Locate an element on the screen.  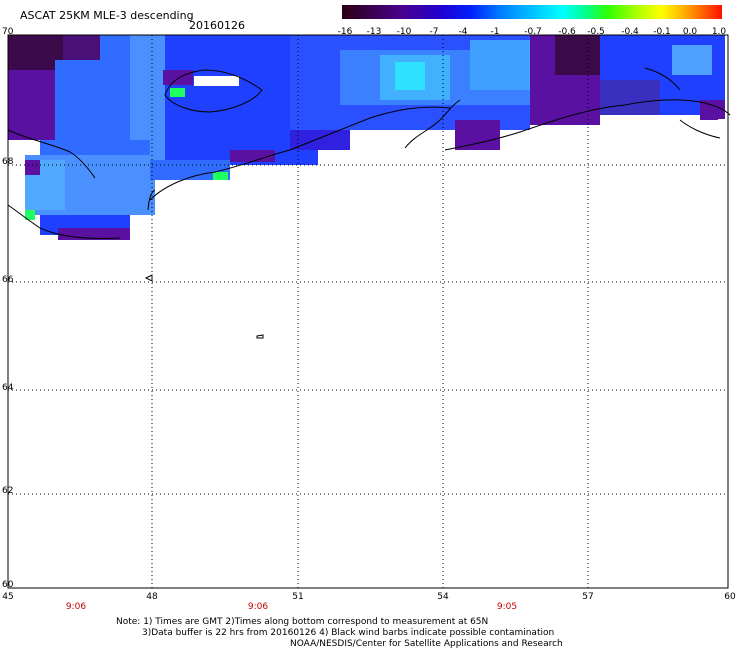
y-tick-label: 60 is located at coordinates (8, 585).